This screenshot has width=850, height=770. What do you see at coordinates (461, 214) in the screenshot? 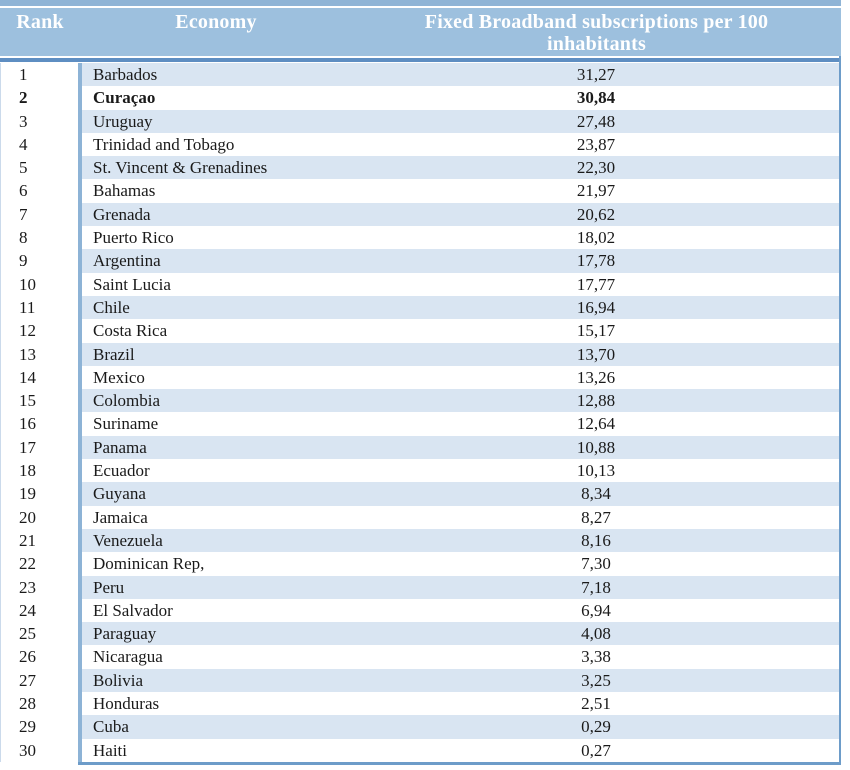
I see `row-main: Grenada 20,62` at bounding box center [461, 214].